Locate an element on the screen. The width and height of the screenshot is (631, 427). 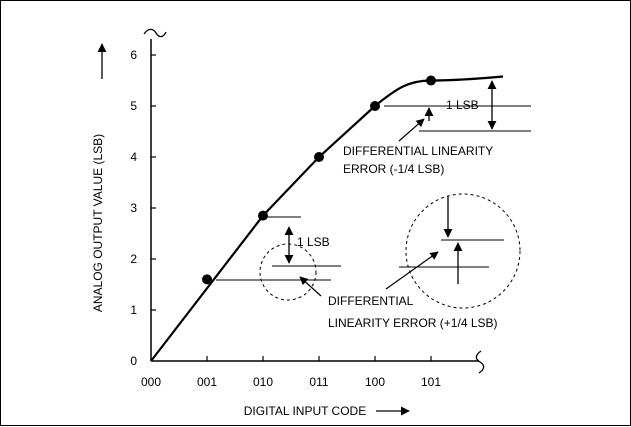
pointer-dle-neg is located at coordinates (411, 130).